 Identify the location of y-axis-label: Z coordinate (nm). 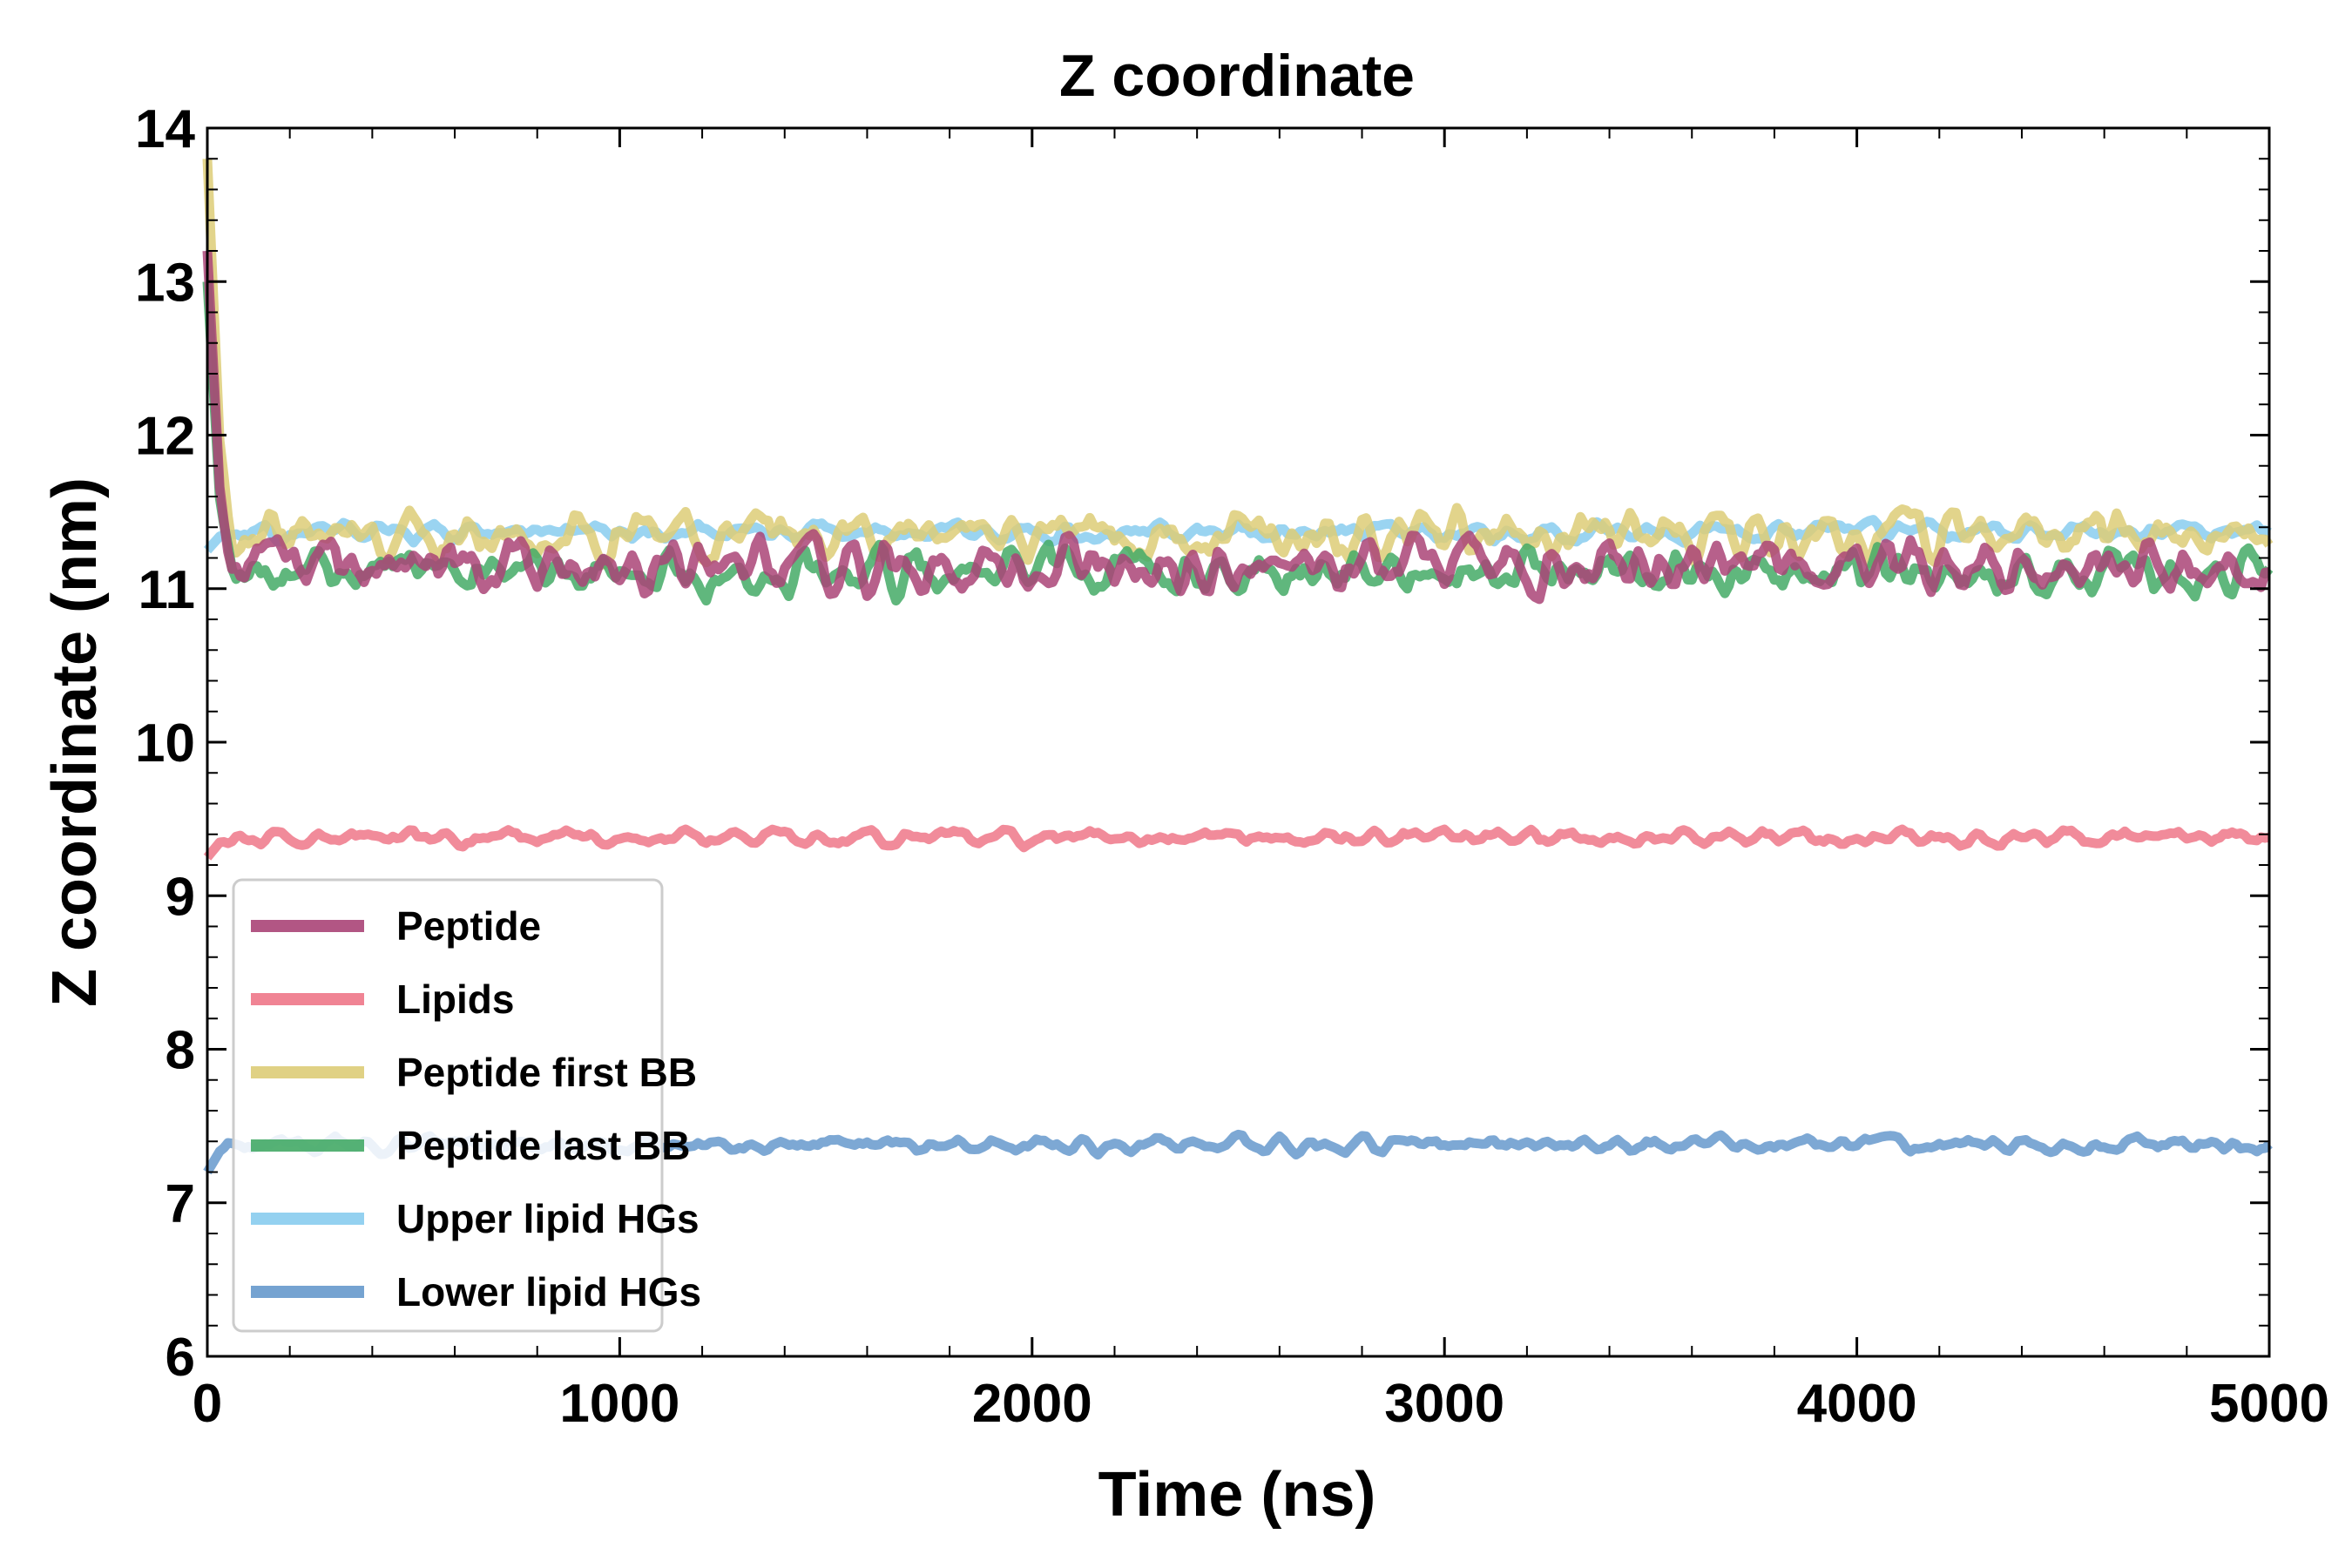
(75, 742).